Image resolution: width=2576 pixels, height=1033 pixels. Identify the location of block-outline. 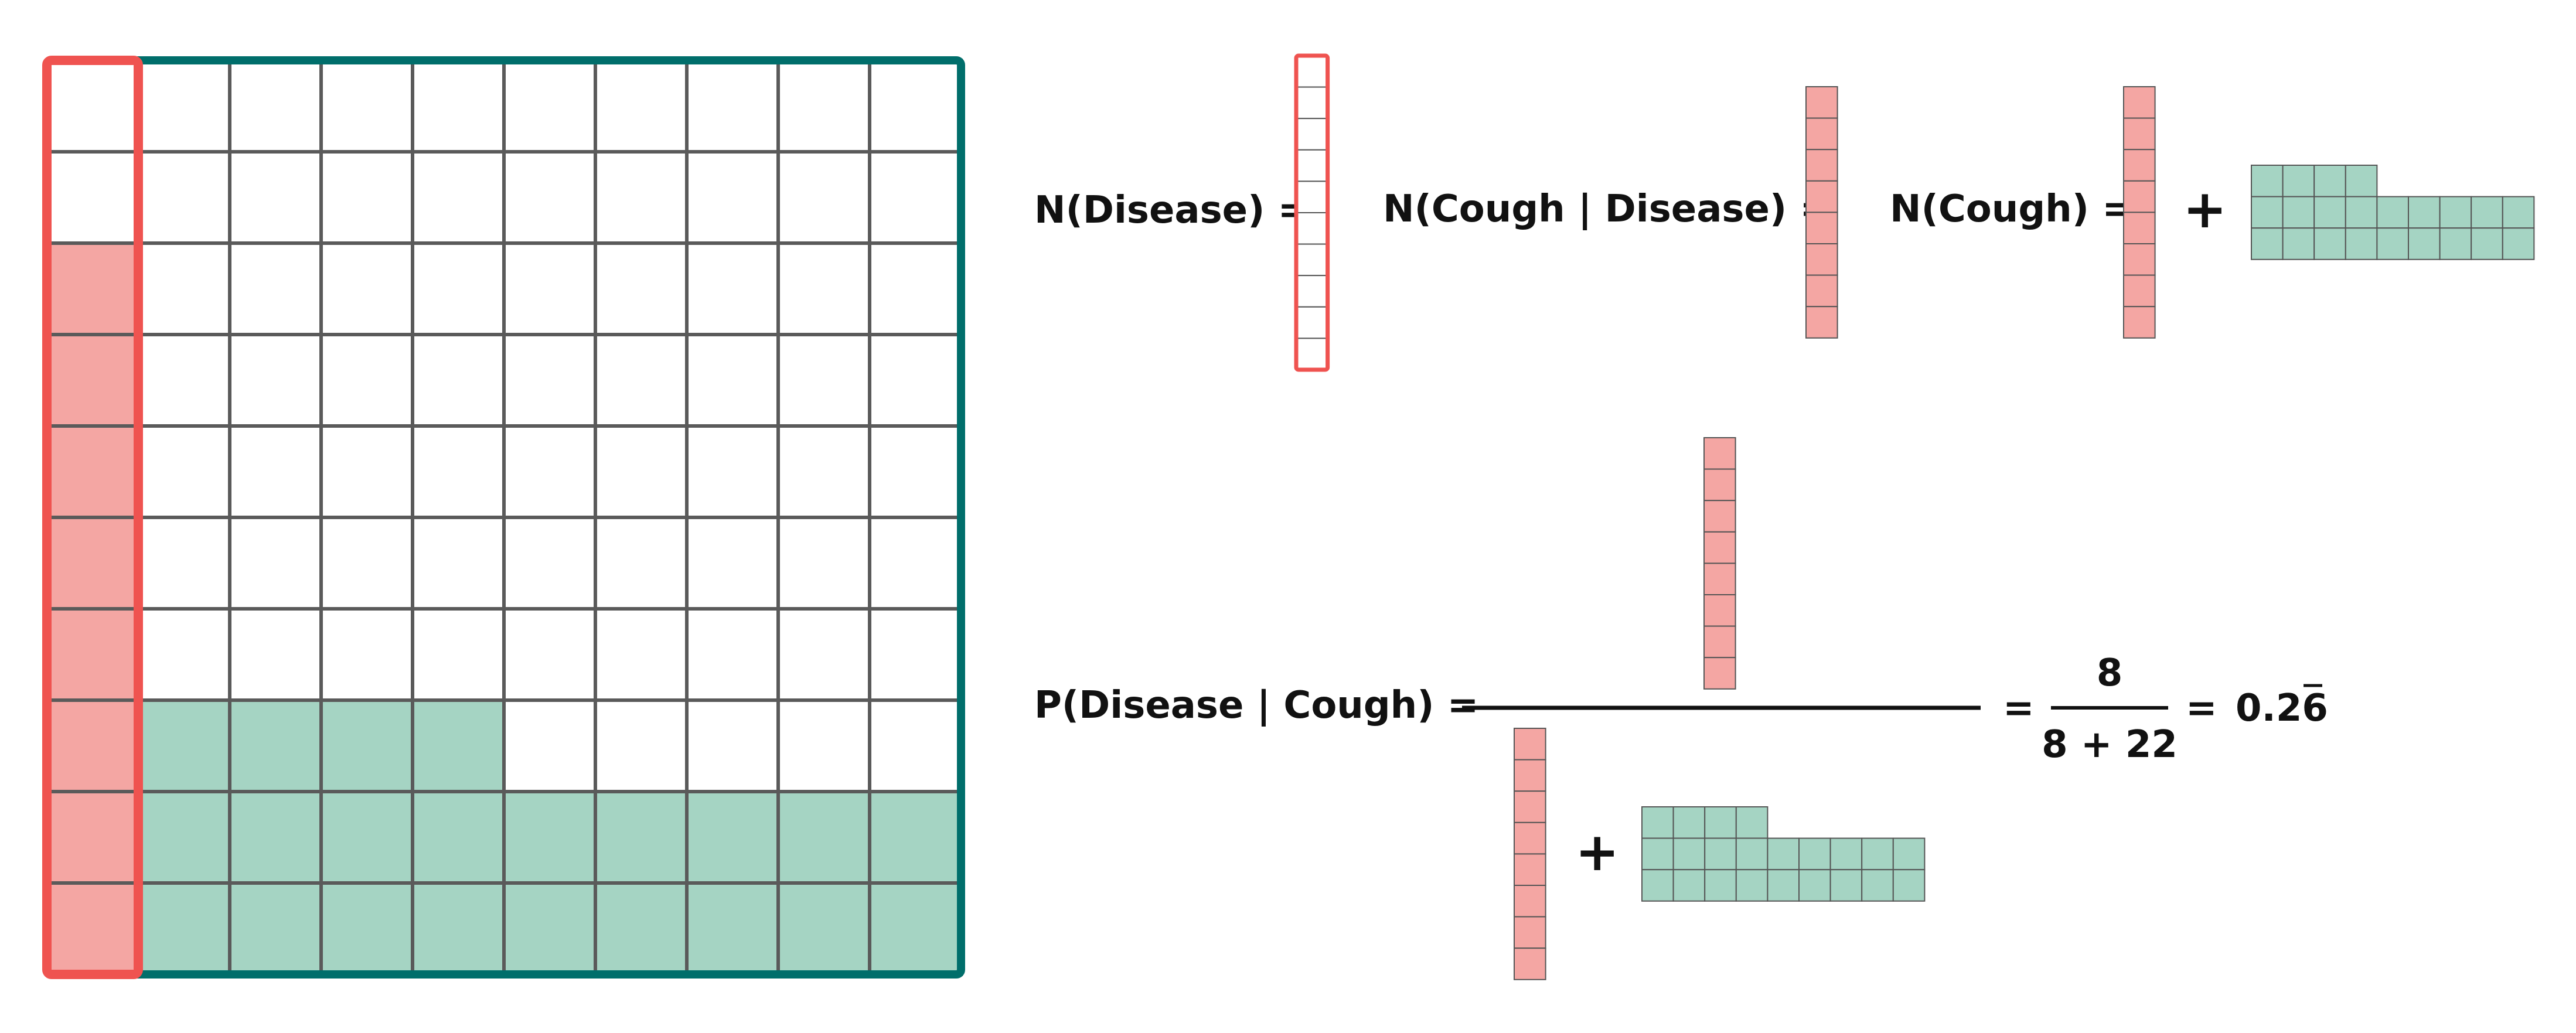
(1312, 212).